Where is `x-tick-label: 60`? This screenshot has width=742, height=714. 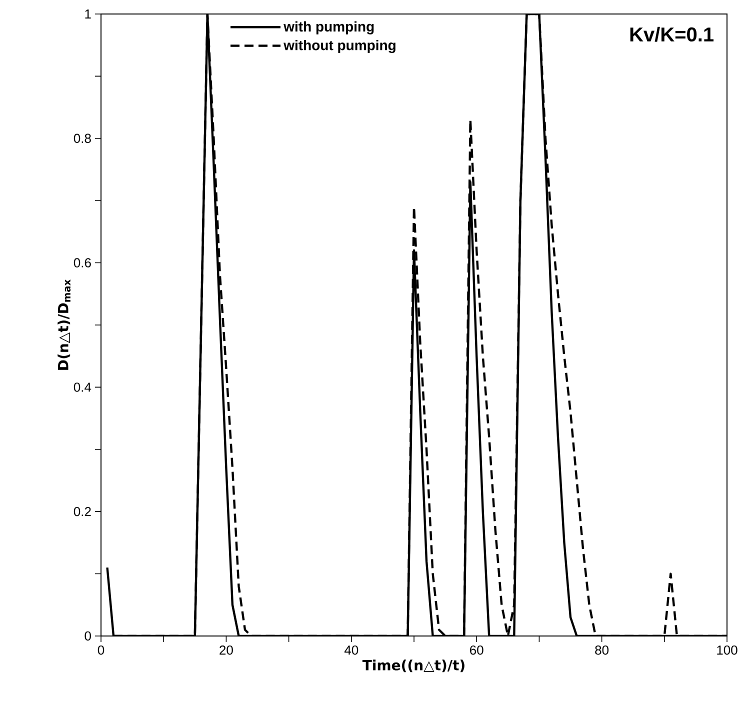 x-tick-label: 60 is located at coordinates (477, 650).